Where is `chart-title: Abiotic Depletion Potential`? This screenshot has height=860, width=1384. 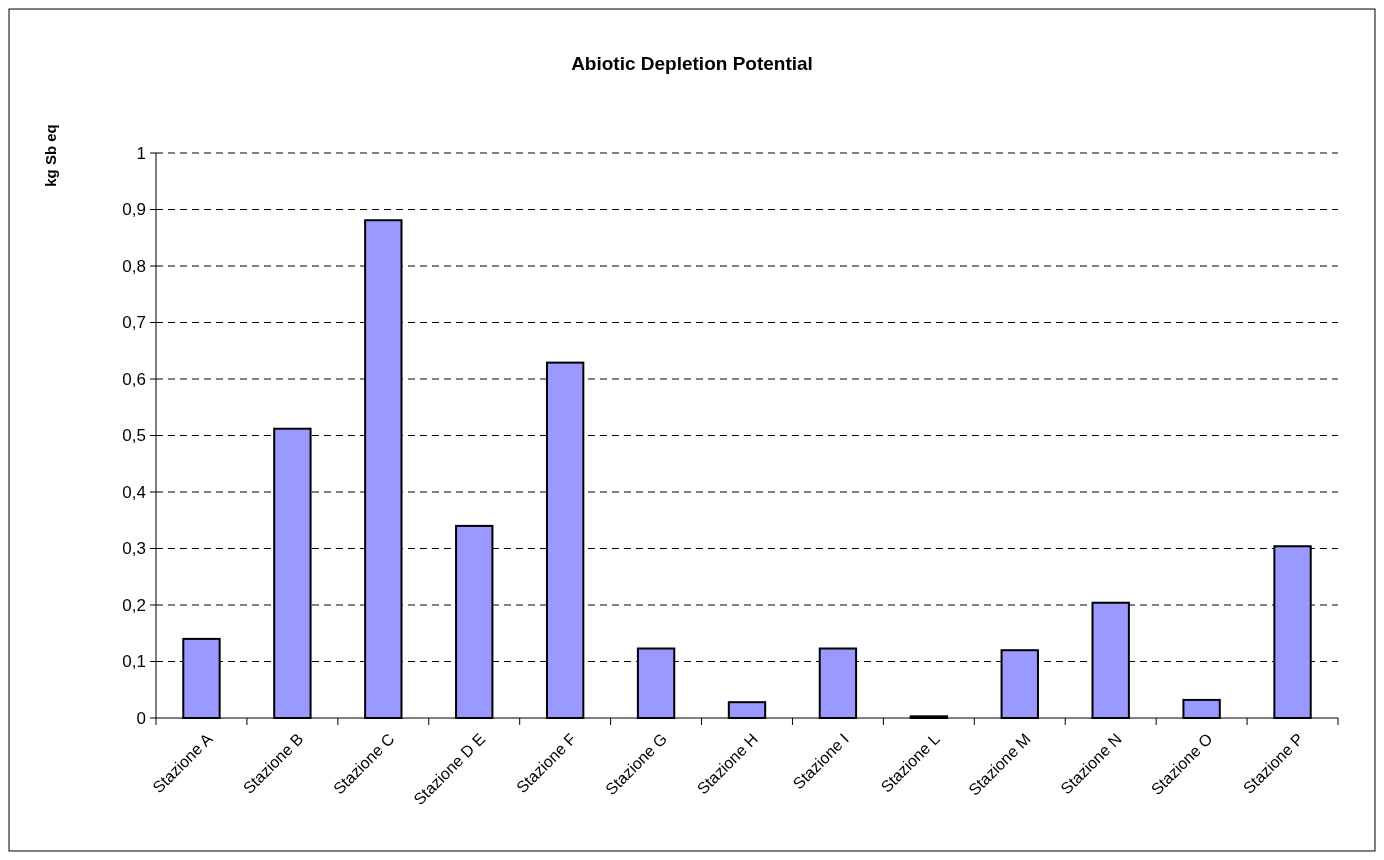
chart-title: Abiotic Depletion Potential is located at coordinates (692, 63).